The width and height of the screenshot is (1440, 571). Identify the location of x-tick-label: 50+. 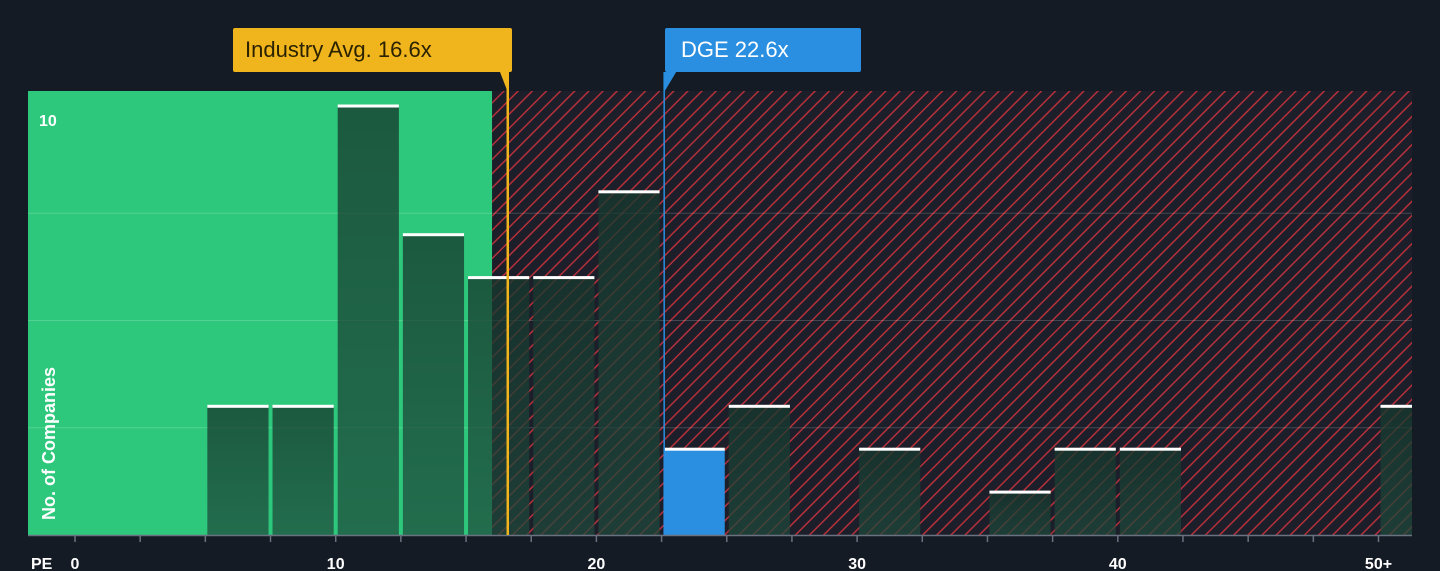
(1378, 563).